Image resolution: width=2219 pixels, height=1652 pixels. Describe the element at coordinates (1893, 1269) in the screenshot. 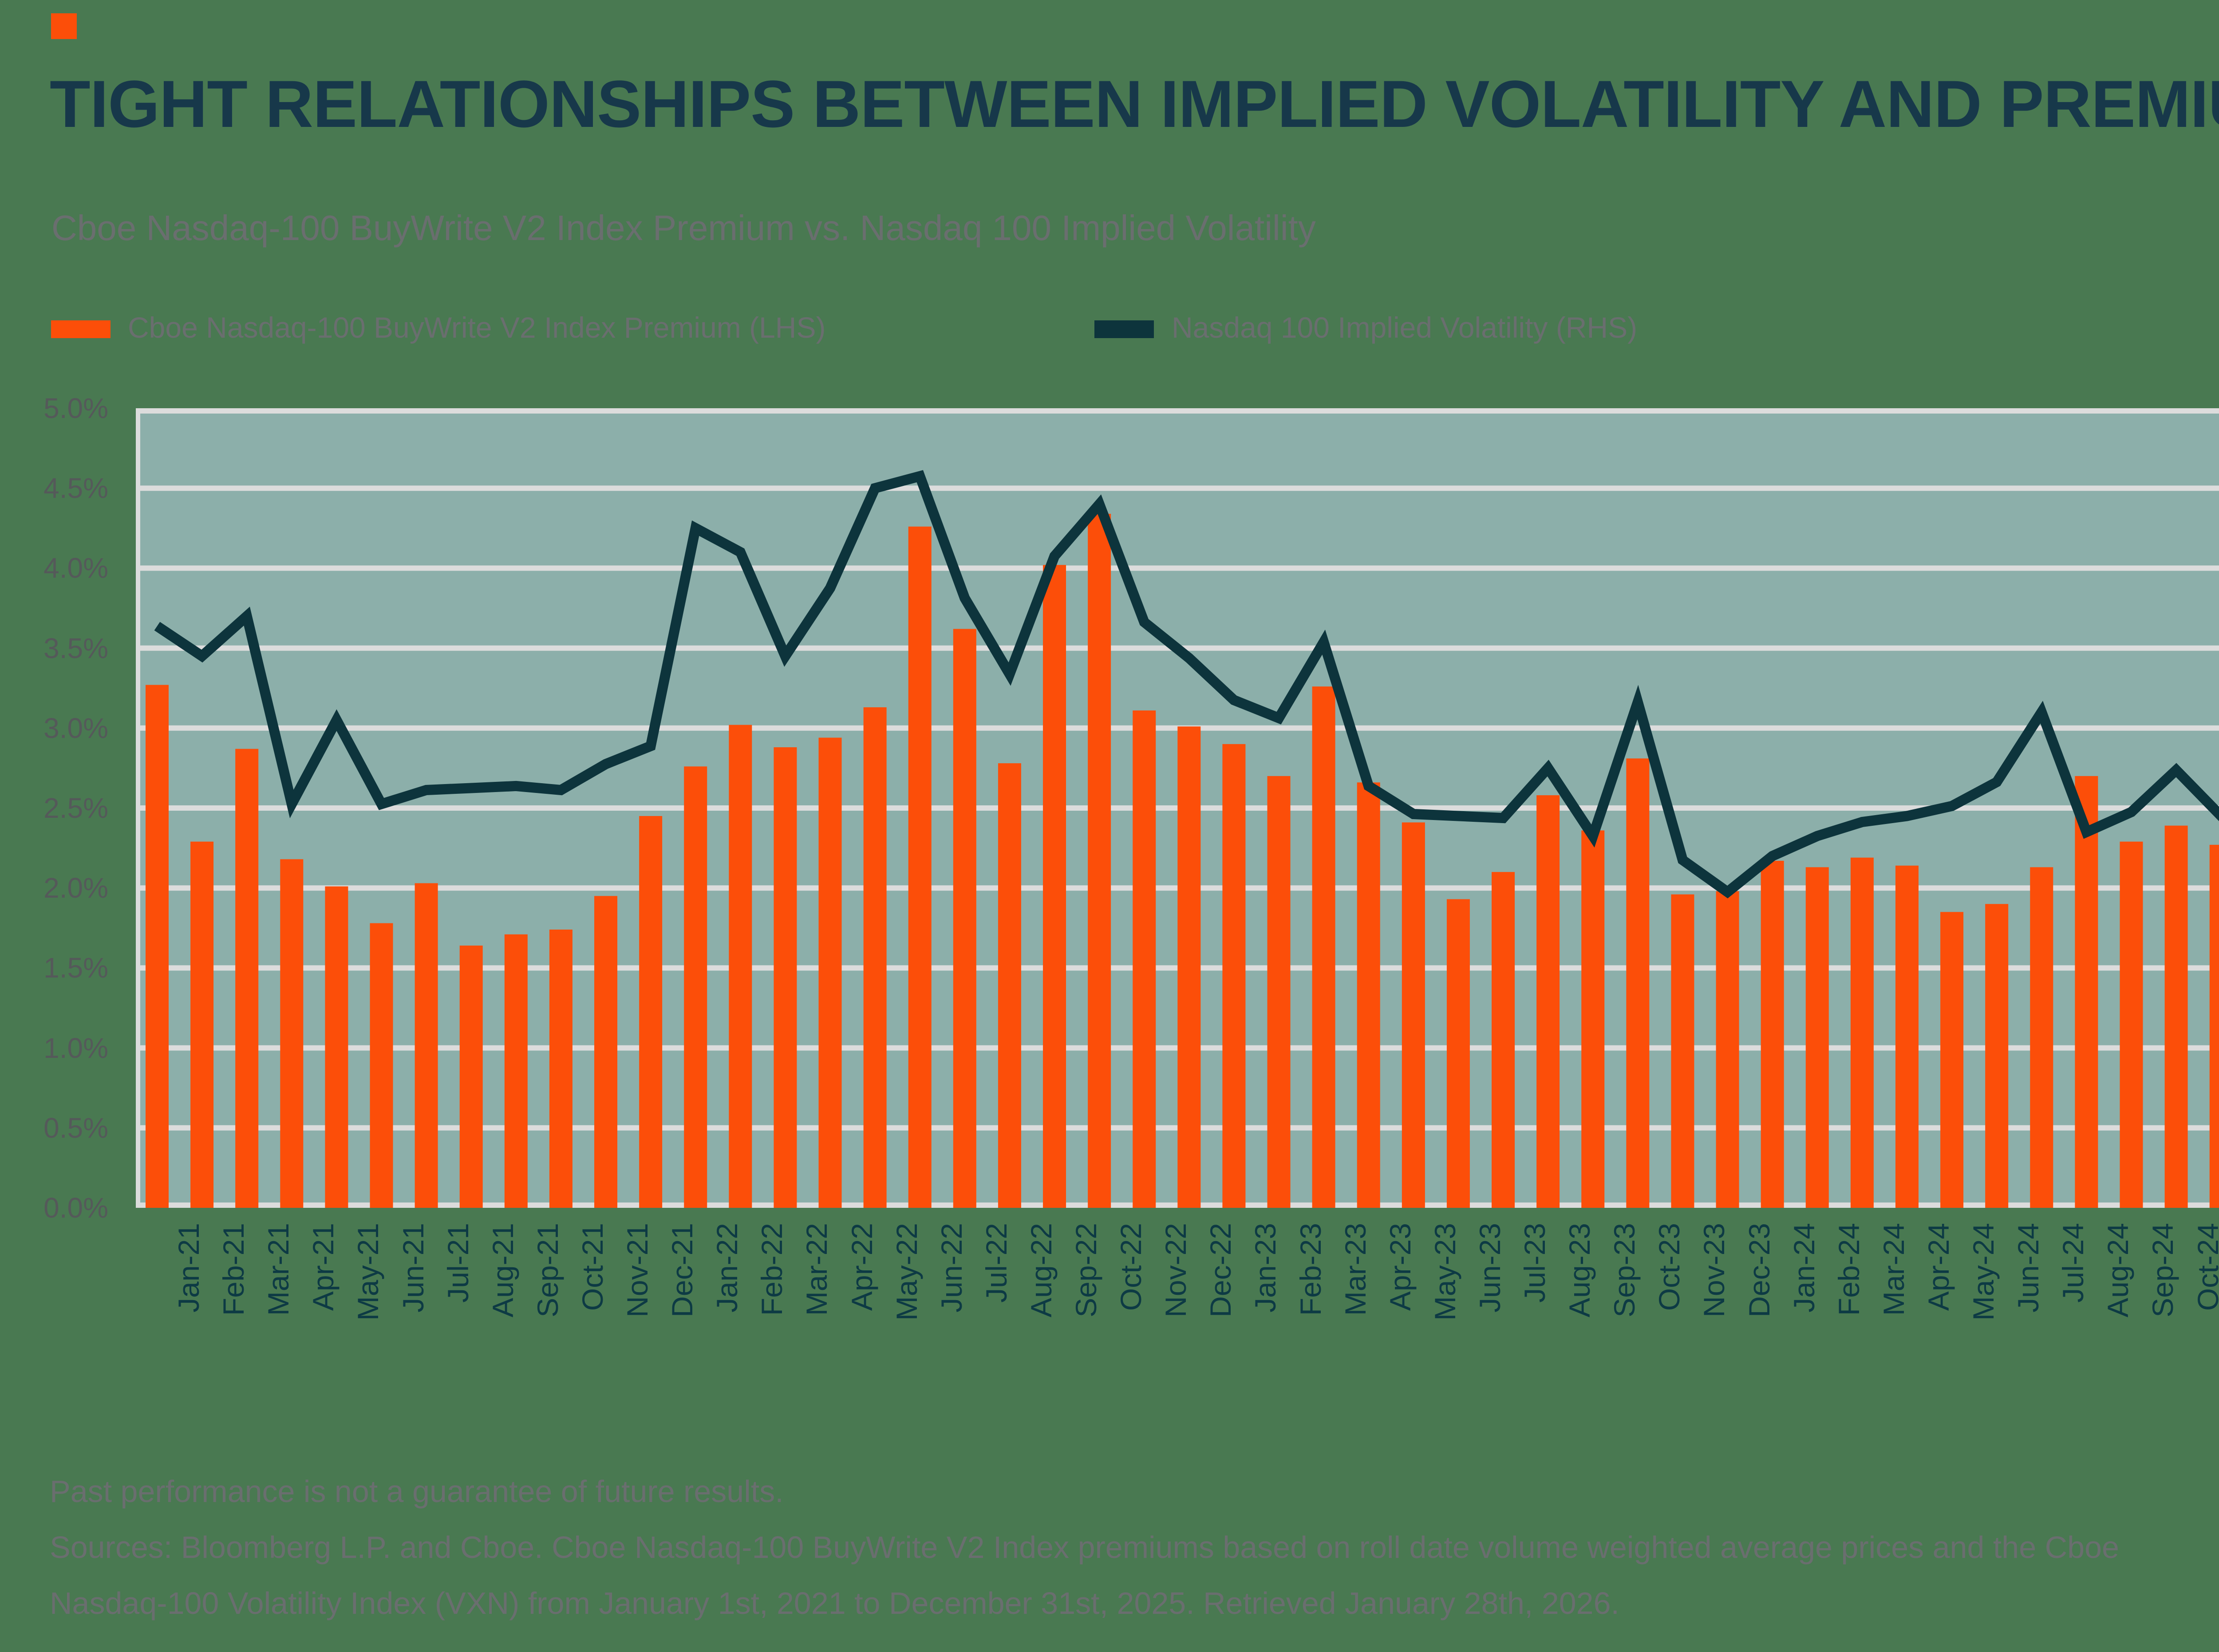

I see `x-axis-tick-text: Mar-24` at that location.